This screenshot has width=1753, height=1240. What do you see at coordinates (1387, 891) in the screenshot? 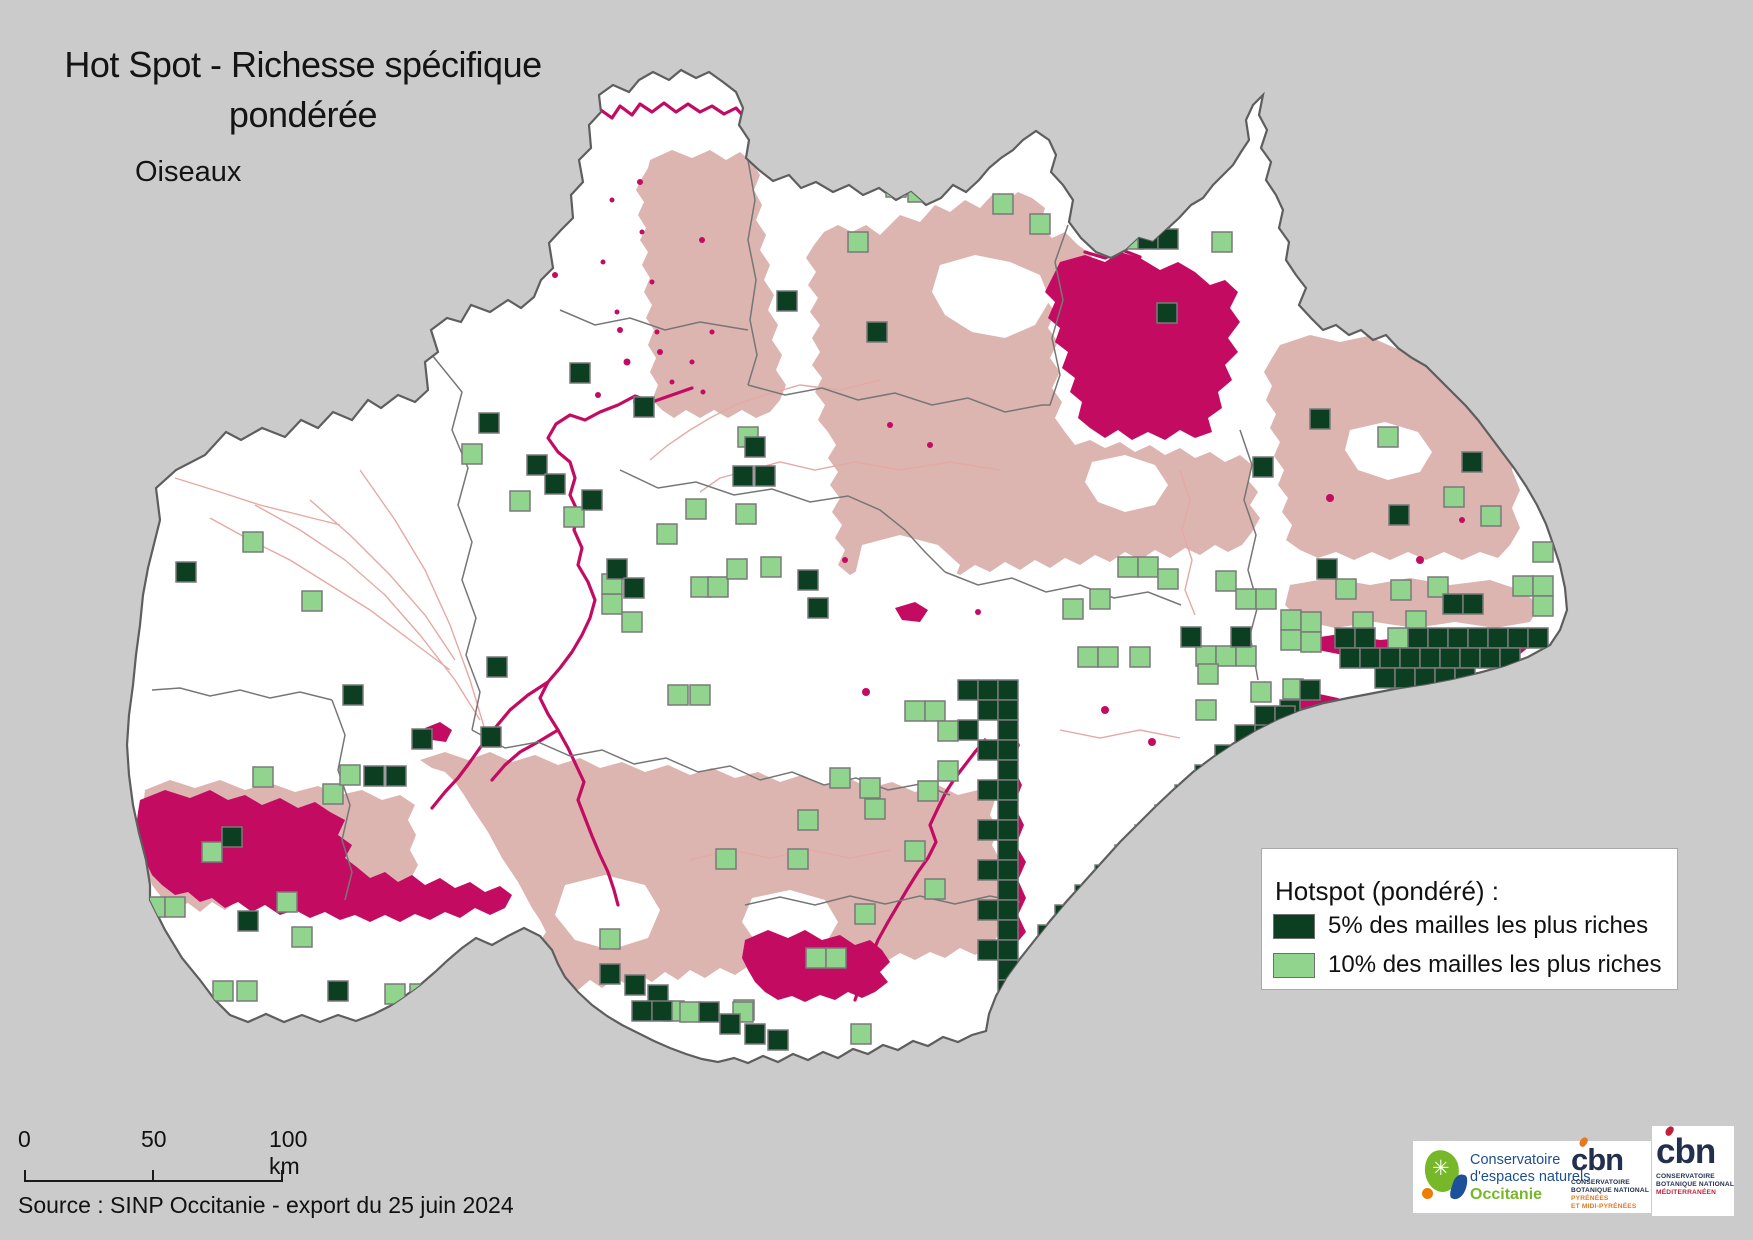
I see `legend-title: Hotspot (pondéré) :` at bounding box center [1387, 891].